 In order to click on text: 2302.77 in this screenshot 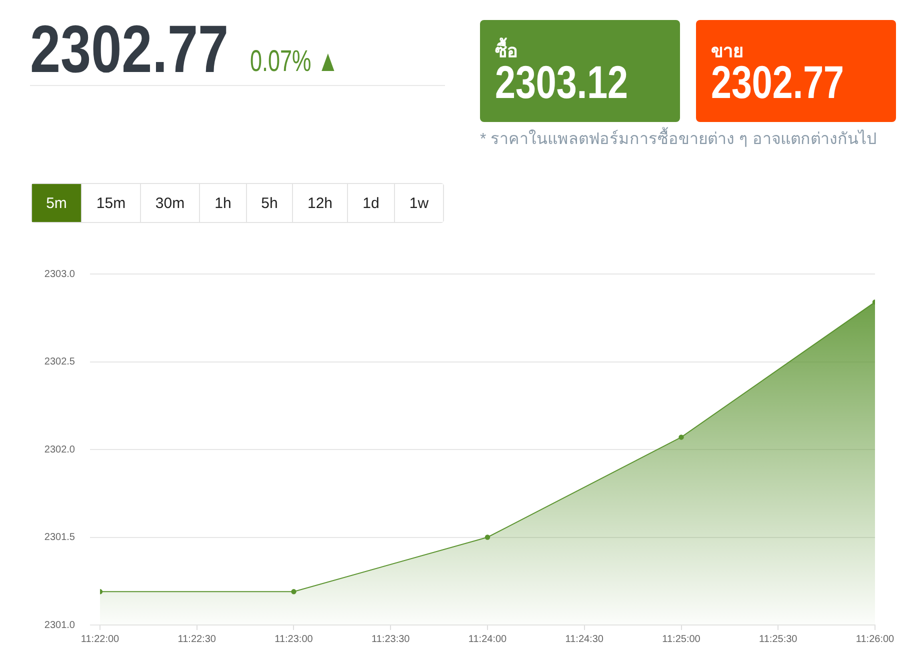, I will do `click(129, 49)`.